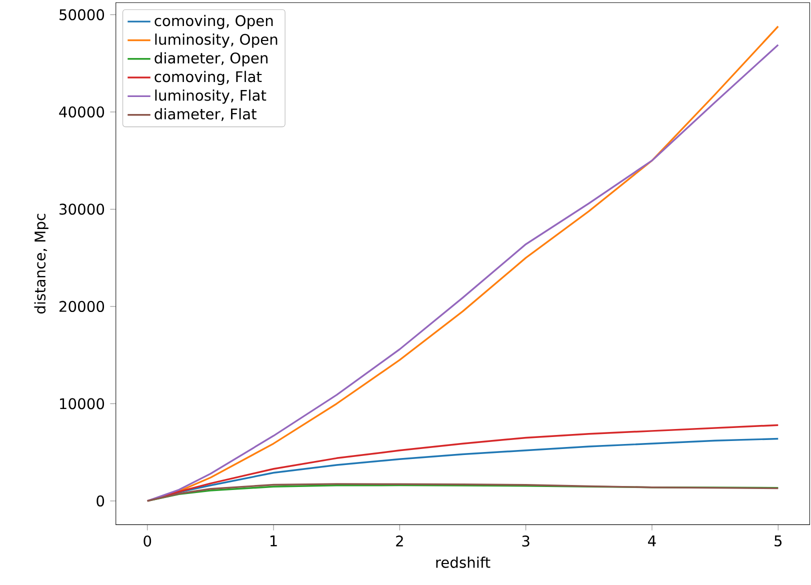 The height and width of the screenshot is (585, 811). I want to click on y-tick-label: 30000, so click(82, 209).